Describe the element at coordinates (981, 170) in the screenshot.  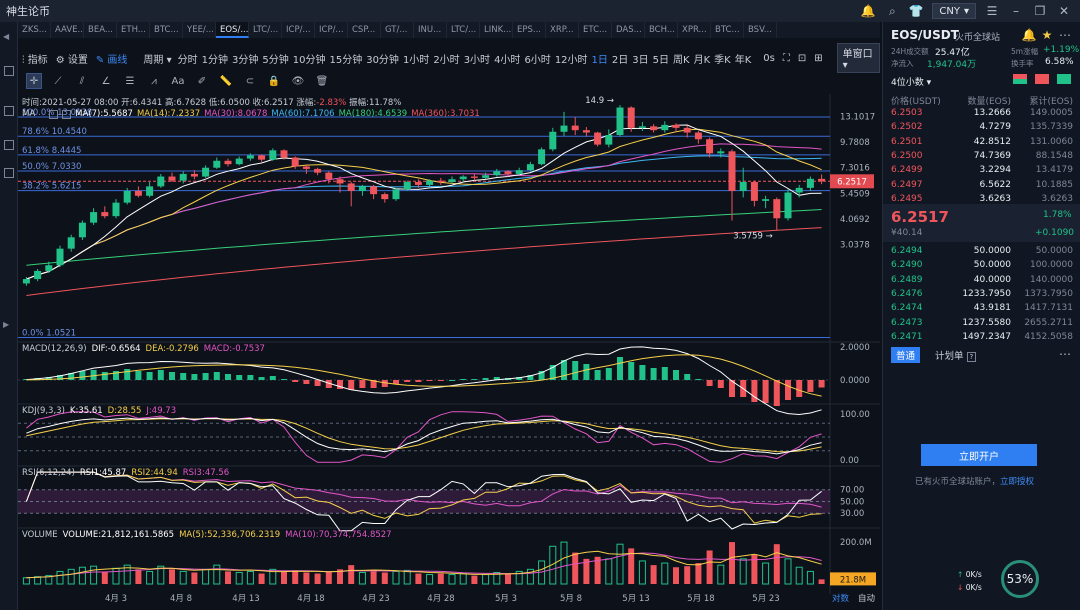
I see `ask-row: 6.2499 3.2294 13.4179` at that location.